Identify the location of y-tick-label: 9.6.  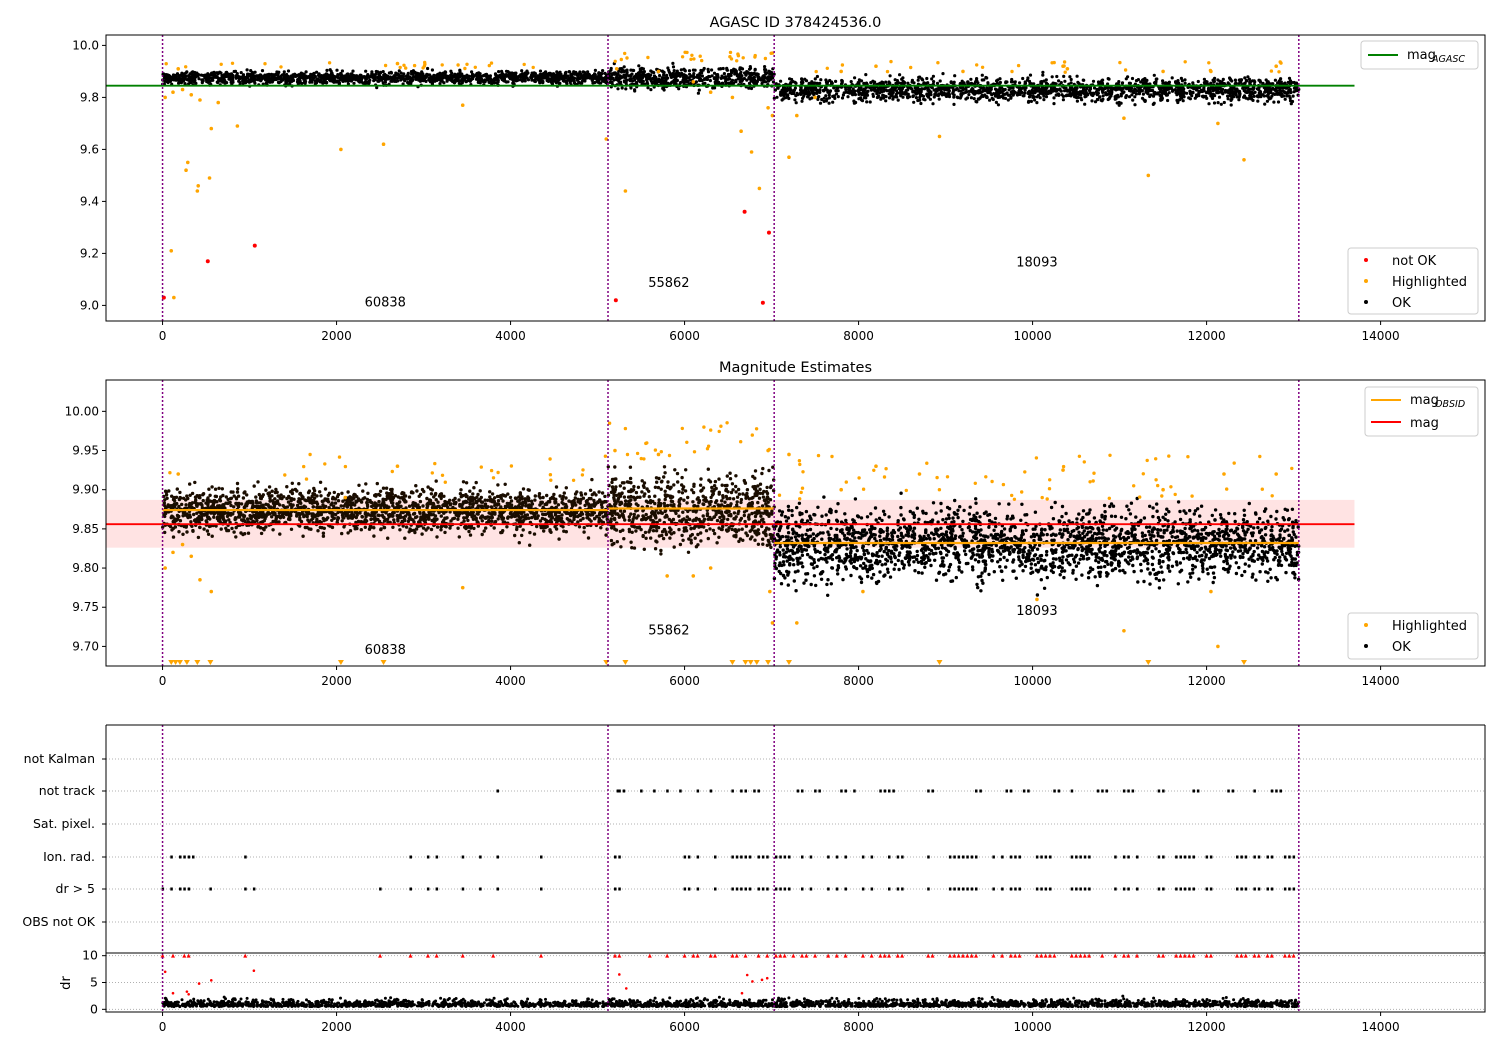
(89, 149).